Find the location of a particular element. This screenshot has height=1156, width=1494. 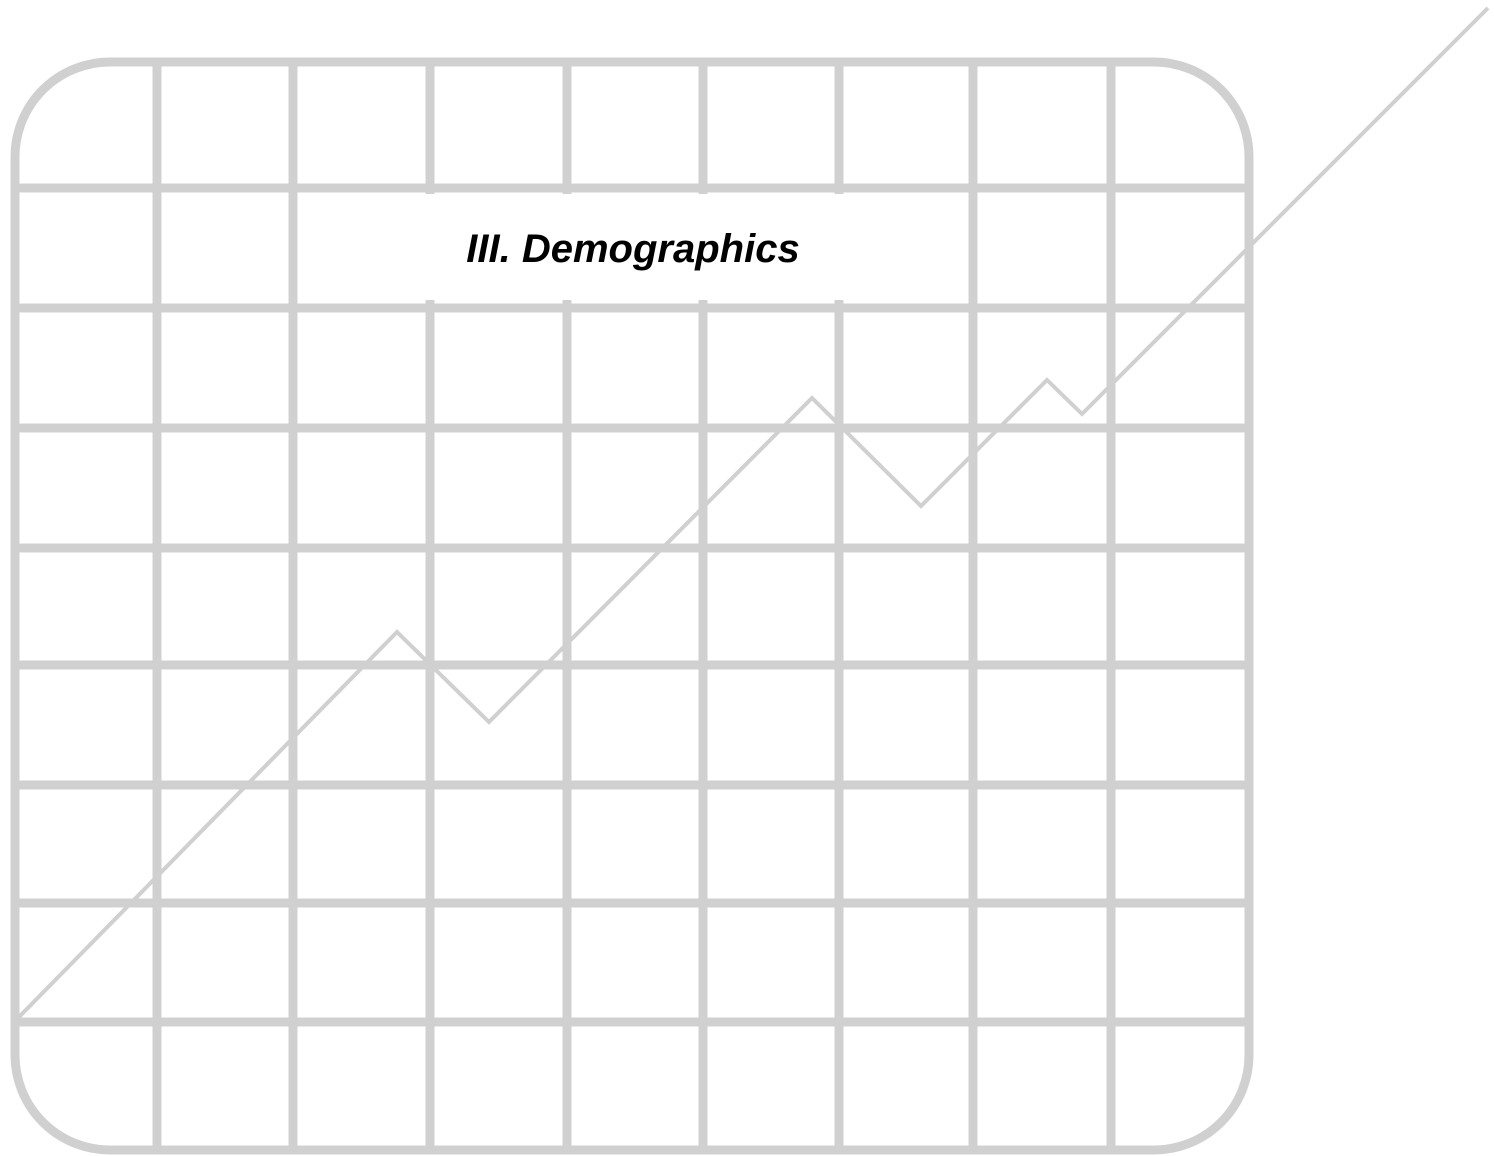

title-panel: III. Demographics is located at coordinates (633, 247).